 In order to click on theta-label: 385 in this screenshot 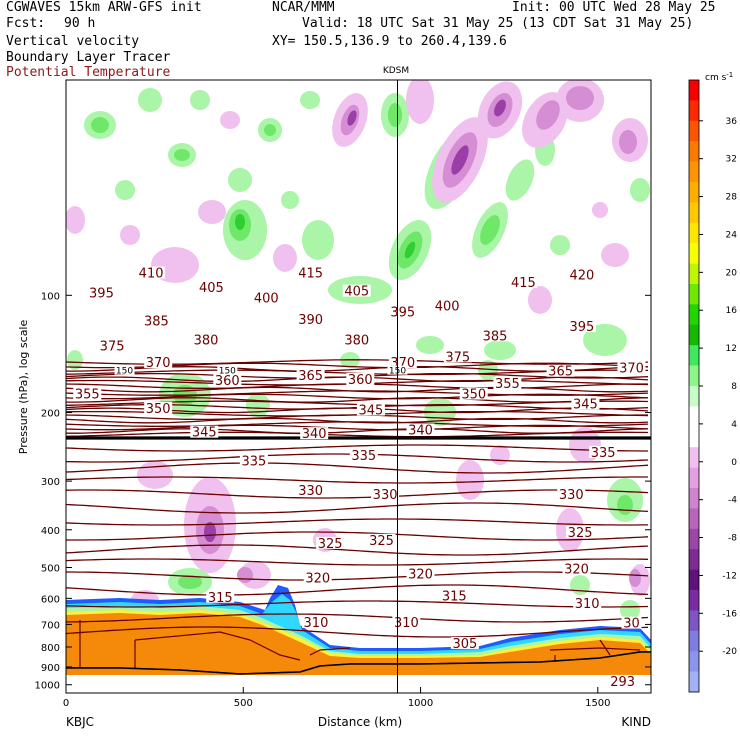, I will do `click(495, 336)`.